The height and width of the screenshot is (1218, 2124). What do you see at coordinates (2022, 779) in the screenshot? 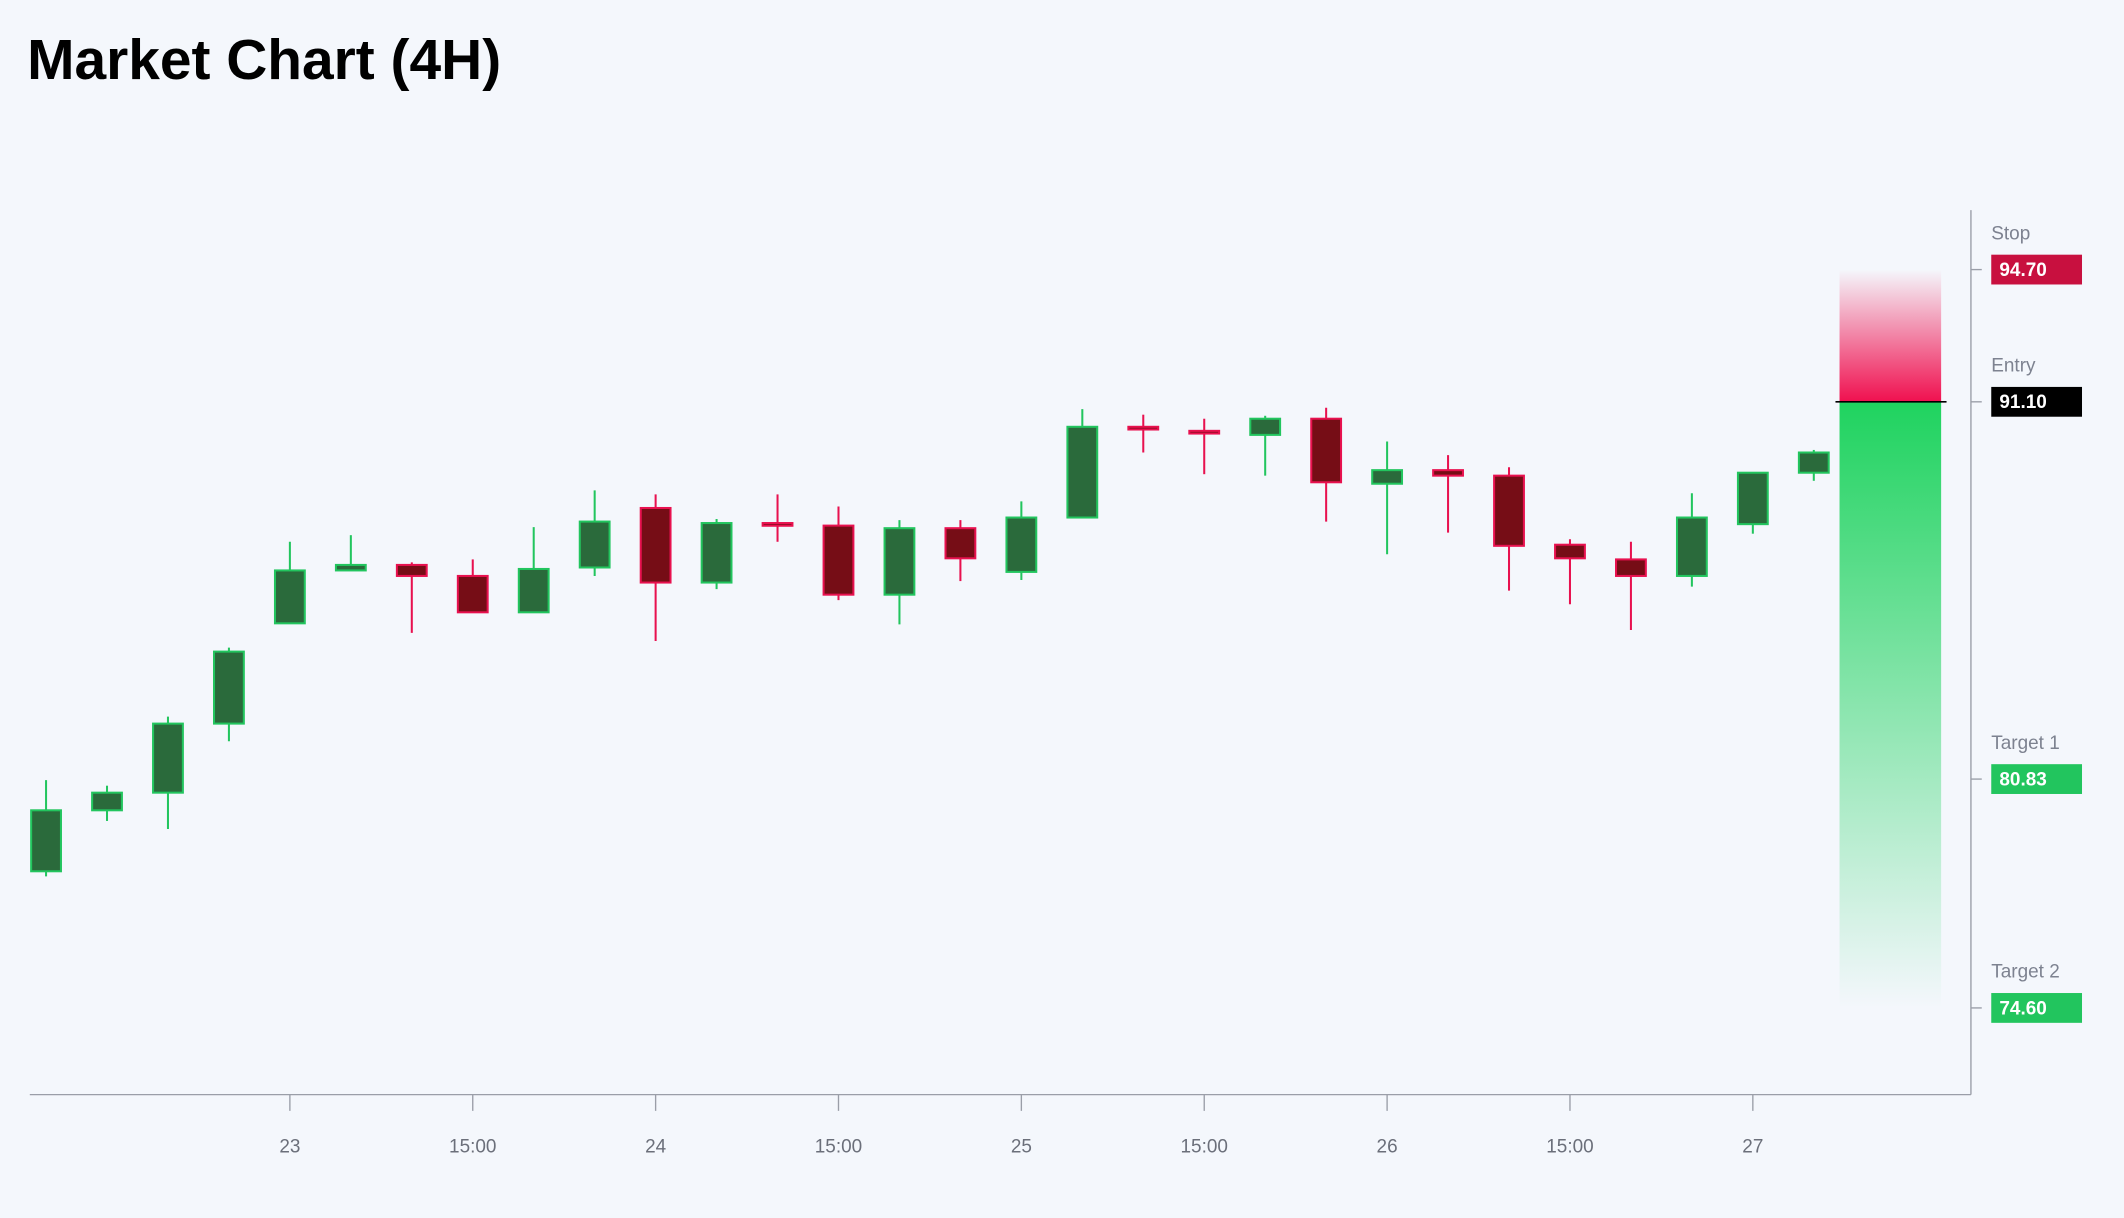
I see `level-label: 80.83` at bounding box center [2022, 779].